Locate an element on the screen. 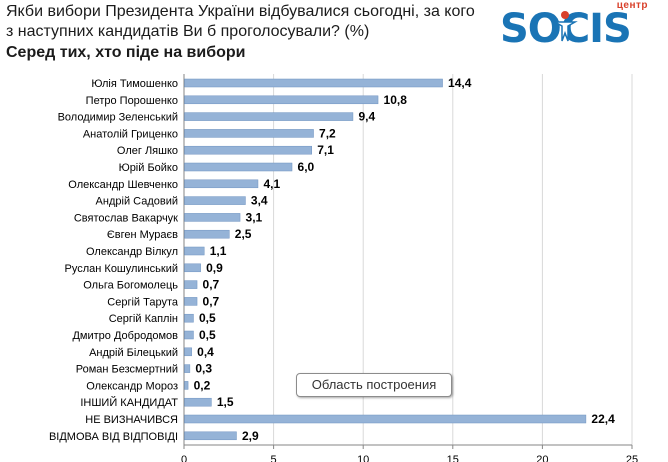 This screenshot has width=668, height=462. logo-person-icon is located at coordinates (565, 26).